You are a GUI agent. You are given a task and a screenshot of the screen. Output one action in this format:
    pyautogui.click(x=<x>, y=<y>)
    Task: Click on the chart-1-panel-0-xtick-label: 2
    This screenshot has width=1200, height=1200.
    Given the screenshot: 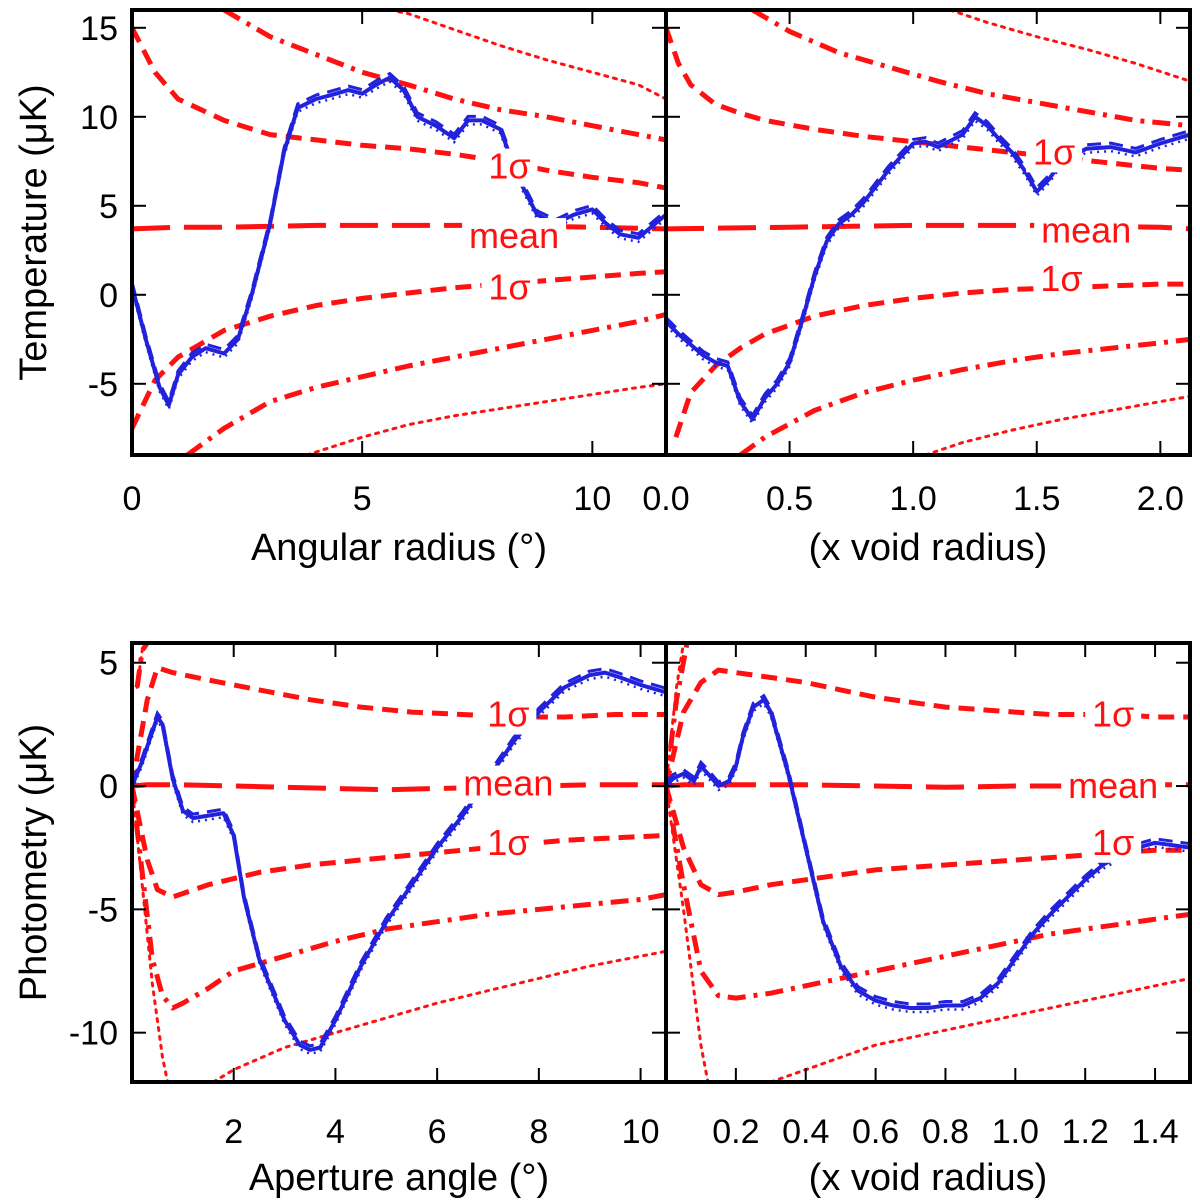 What is the action you would take?
    pyautogui.click(x=233, y=1132)
    